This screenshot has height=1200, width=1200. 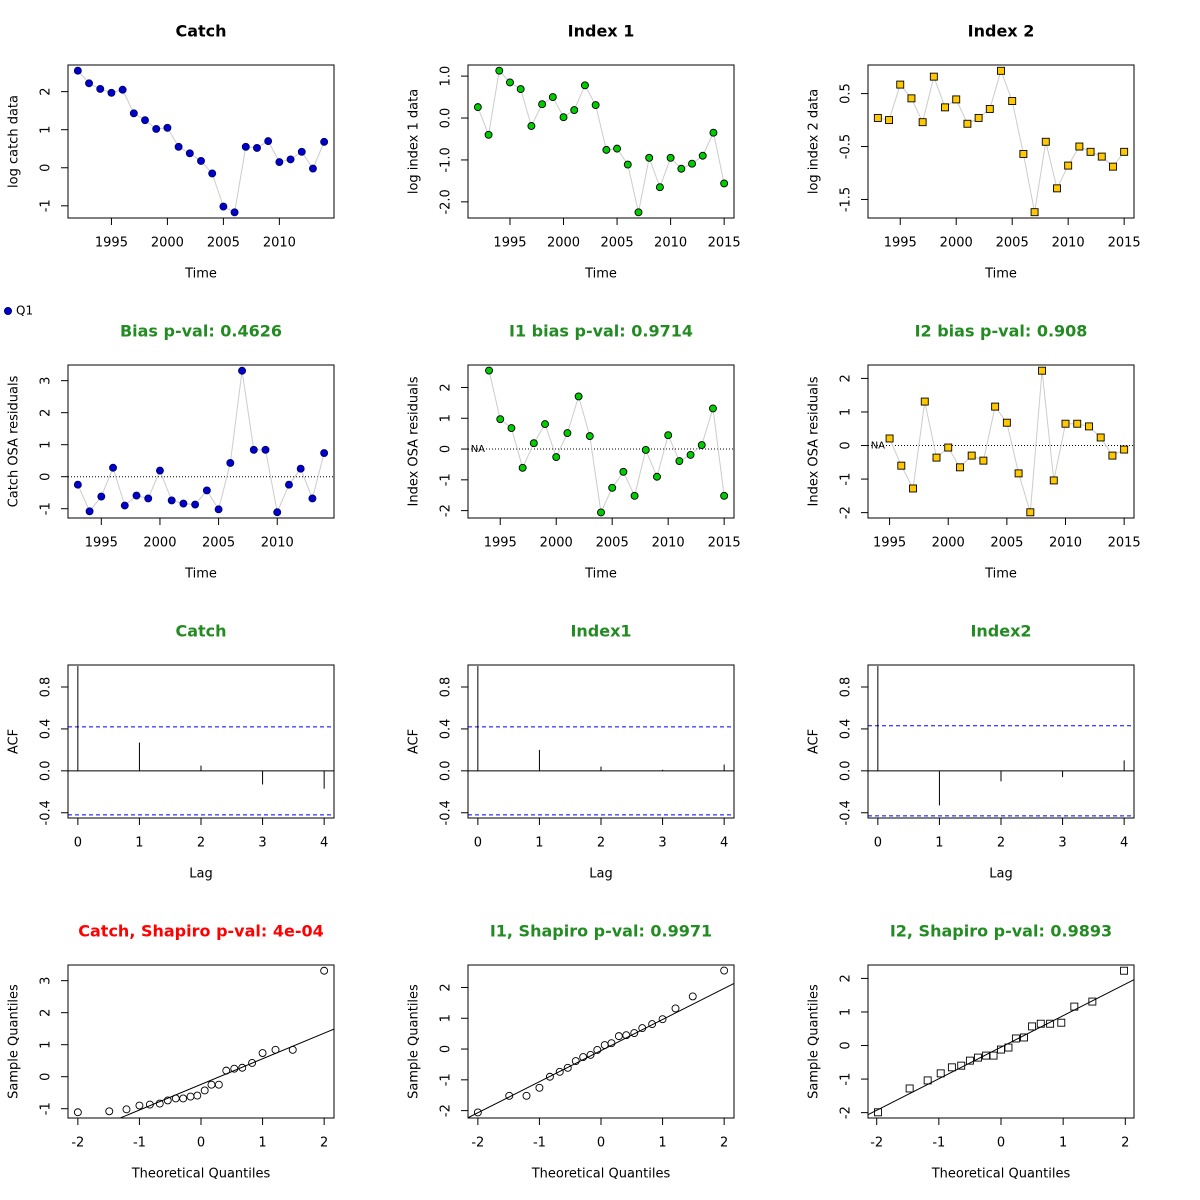 I want to click on y-tick-label: -1, so click(x=846, y=479).